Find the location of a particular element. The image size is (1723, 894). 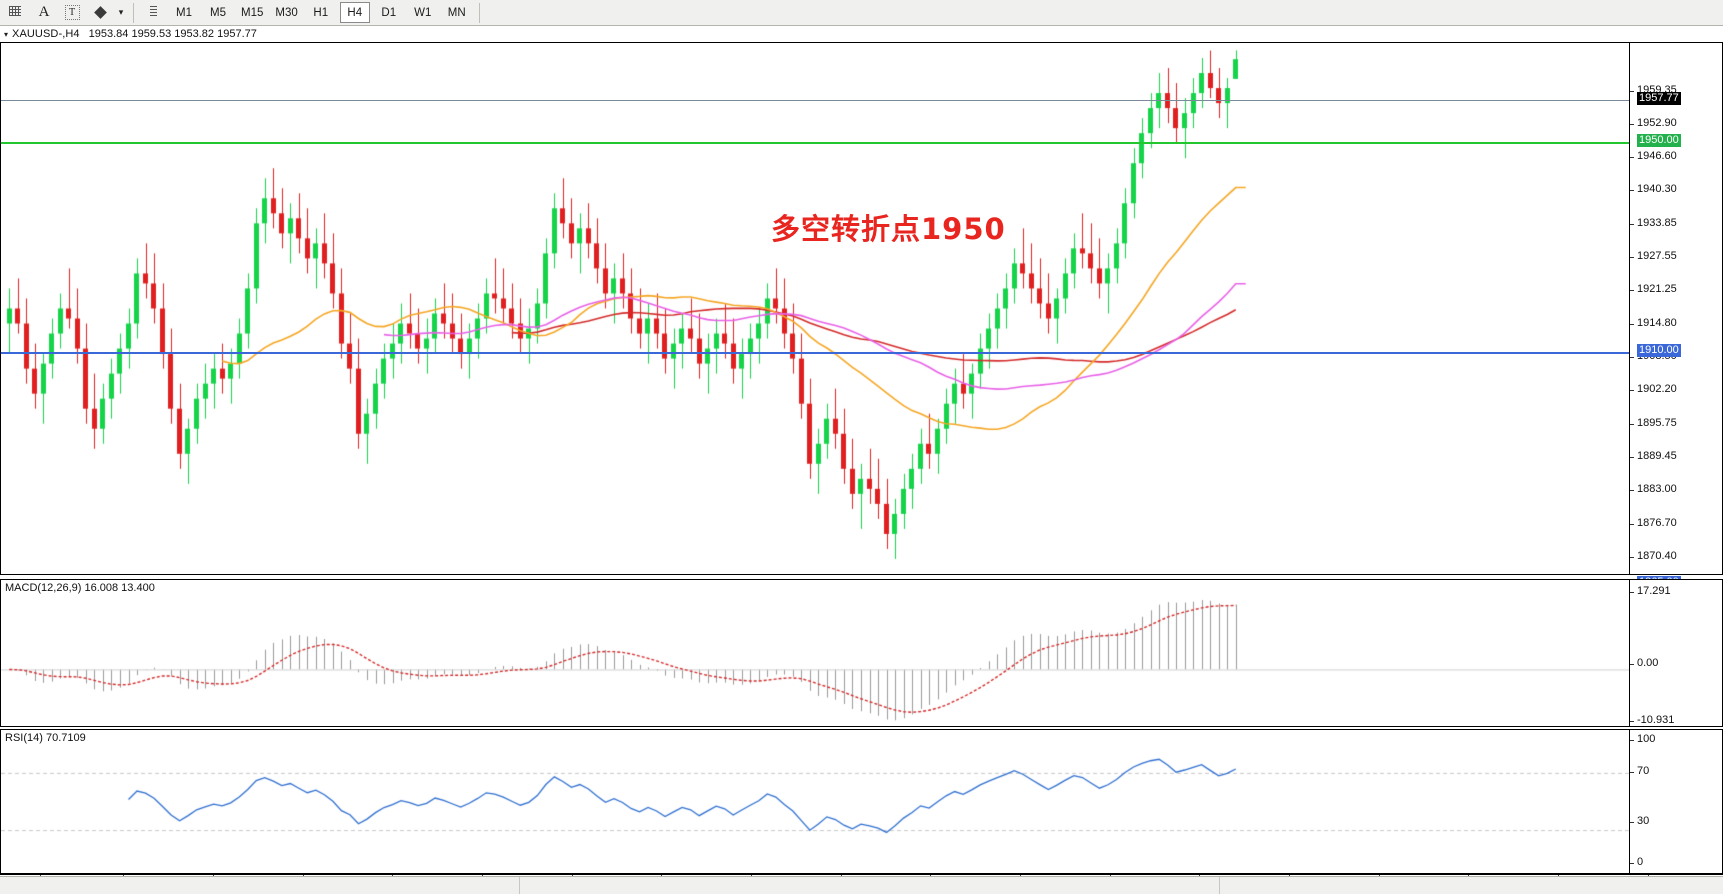

rsi-axis-tick: 0 is located at coordinates (1676, 862).